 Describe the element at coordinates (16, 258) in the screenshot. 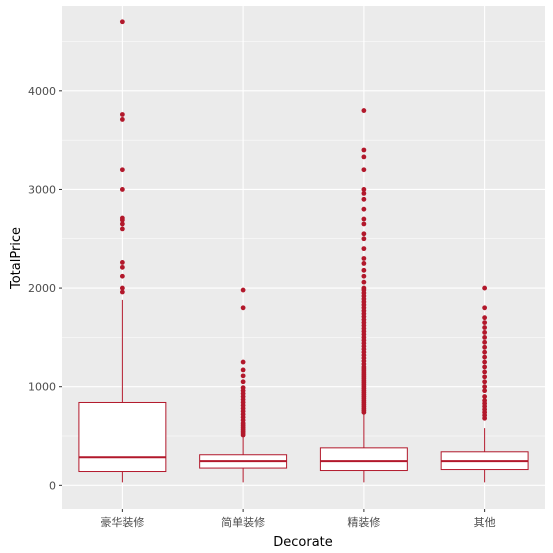

I see `y-axis-title: TotalPrice` at that location.